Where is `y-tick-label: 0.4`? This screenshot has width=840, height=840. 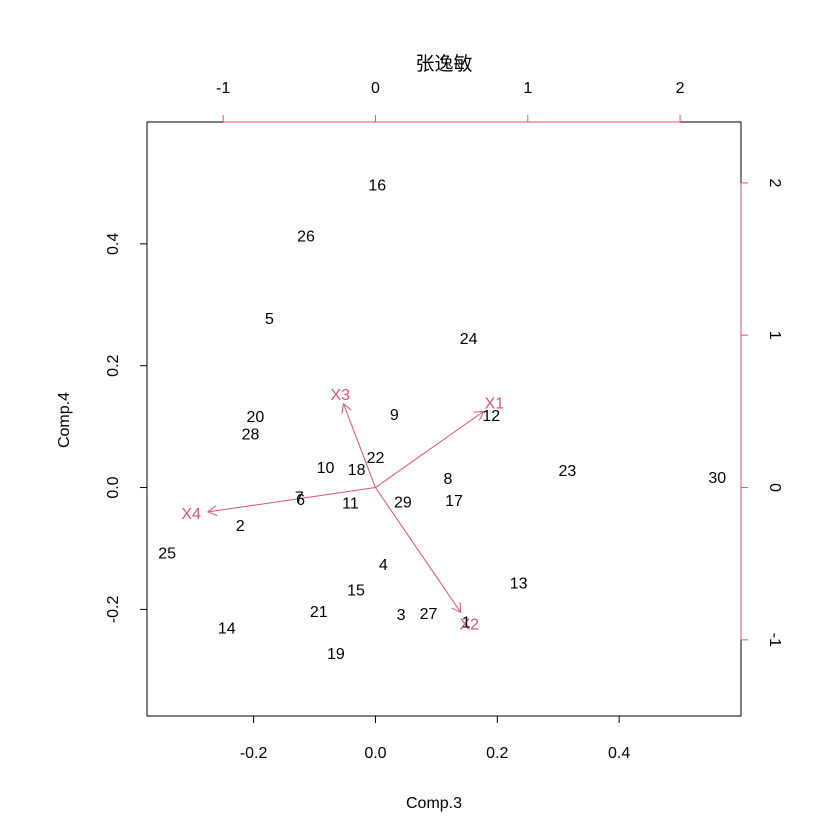 y-tick-label: 0.4 is located at coordinates (113, 244).